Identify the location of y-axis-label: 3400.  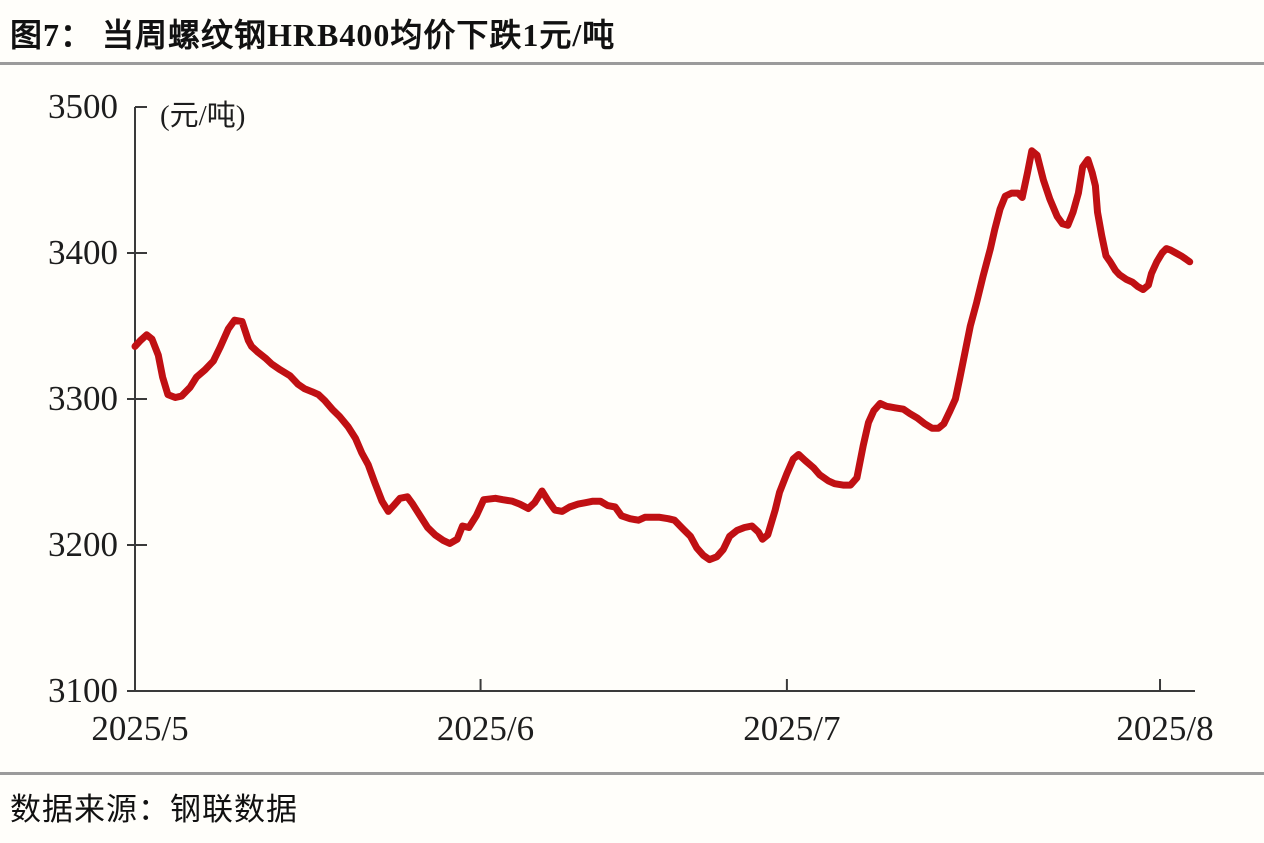
(83, 252).